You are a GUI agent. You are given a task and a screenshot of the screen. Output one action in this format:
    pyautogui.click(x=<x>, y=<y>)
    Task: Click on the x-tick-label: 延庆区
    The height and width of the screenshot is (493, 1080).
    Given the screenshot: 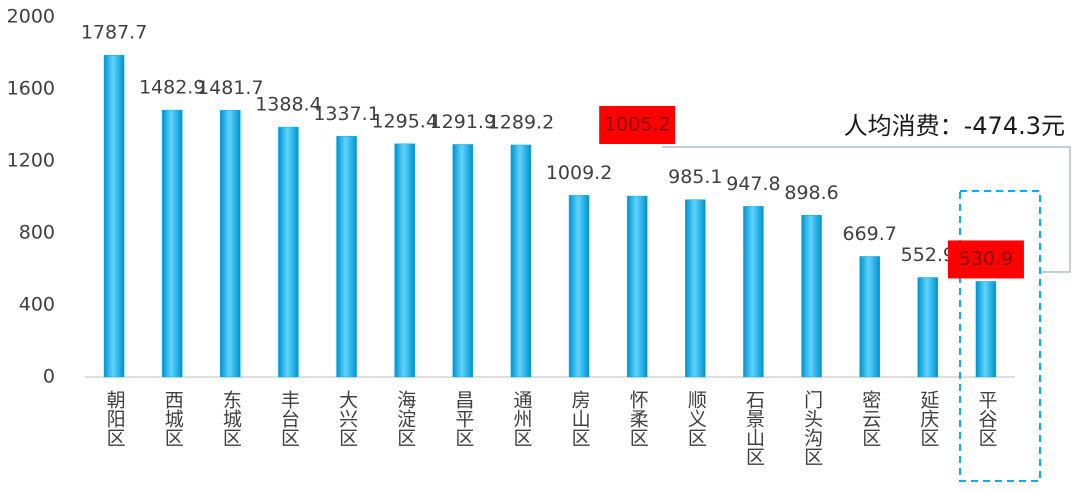 What is the action you would take?
    pyautogui.click(x=928, y=418)
    